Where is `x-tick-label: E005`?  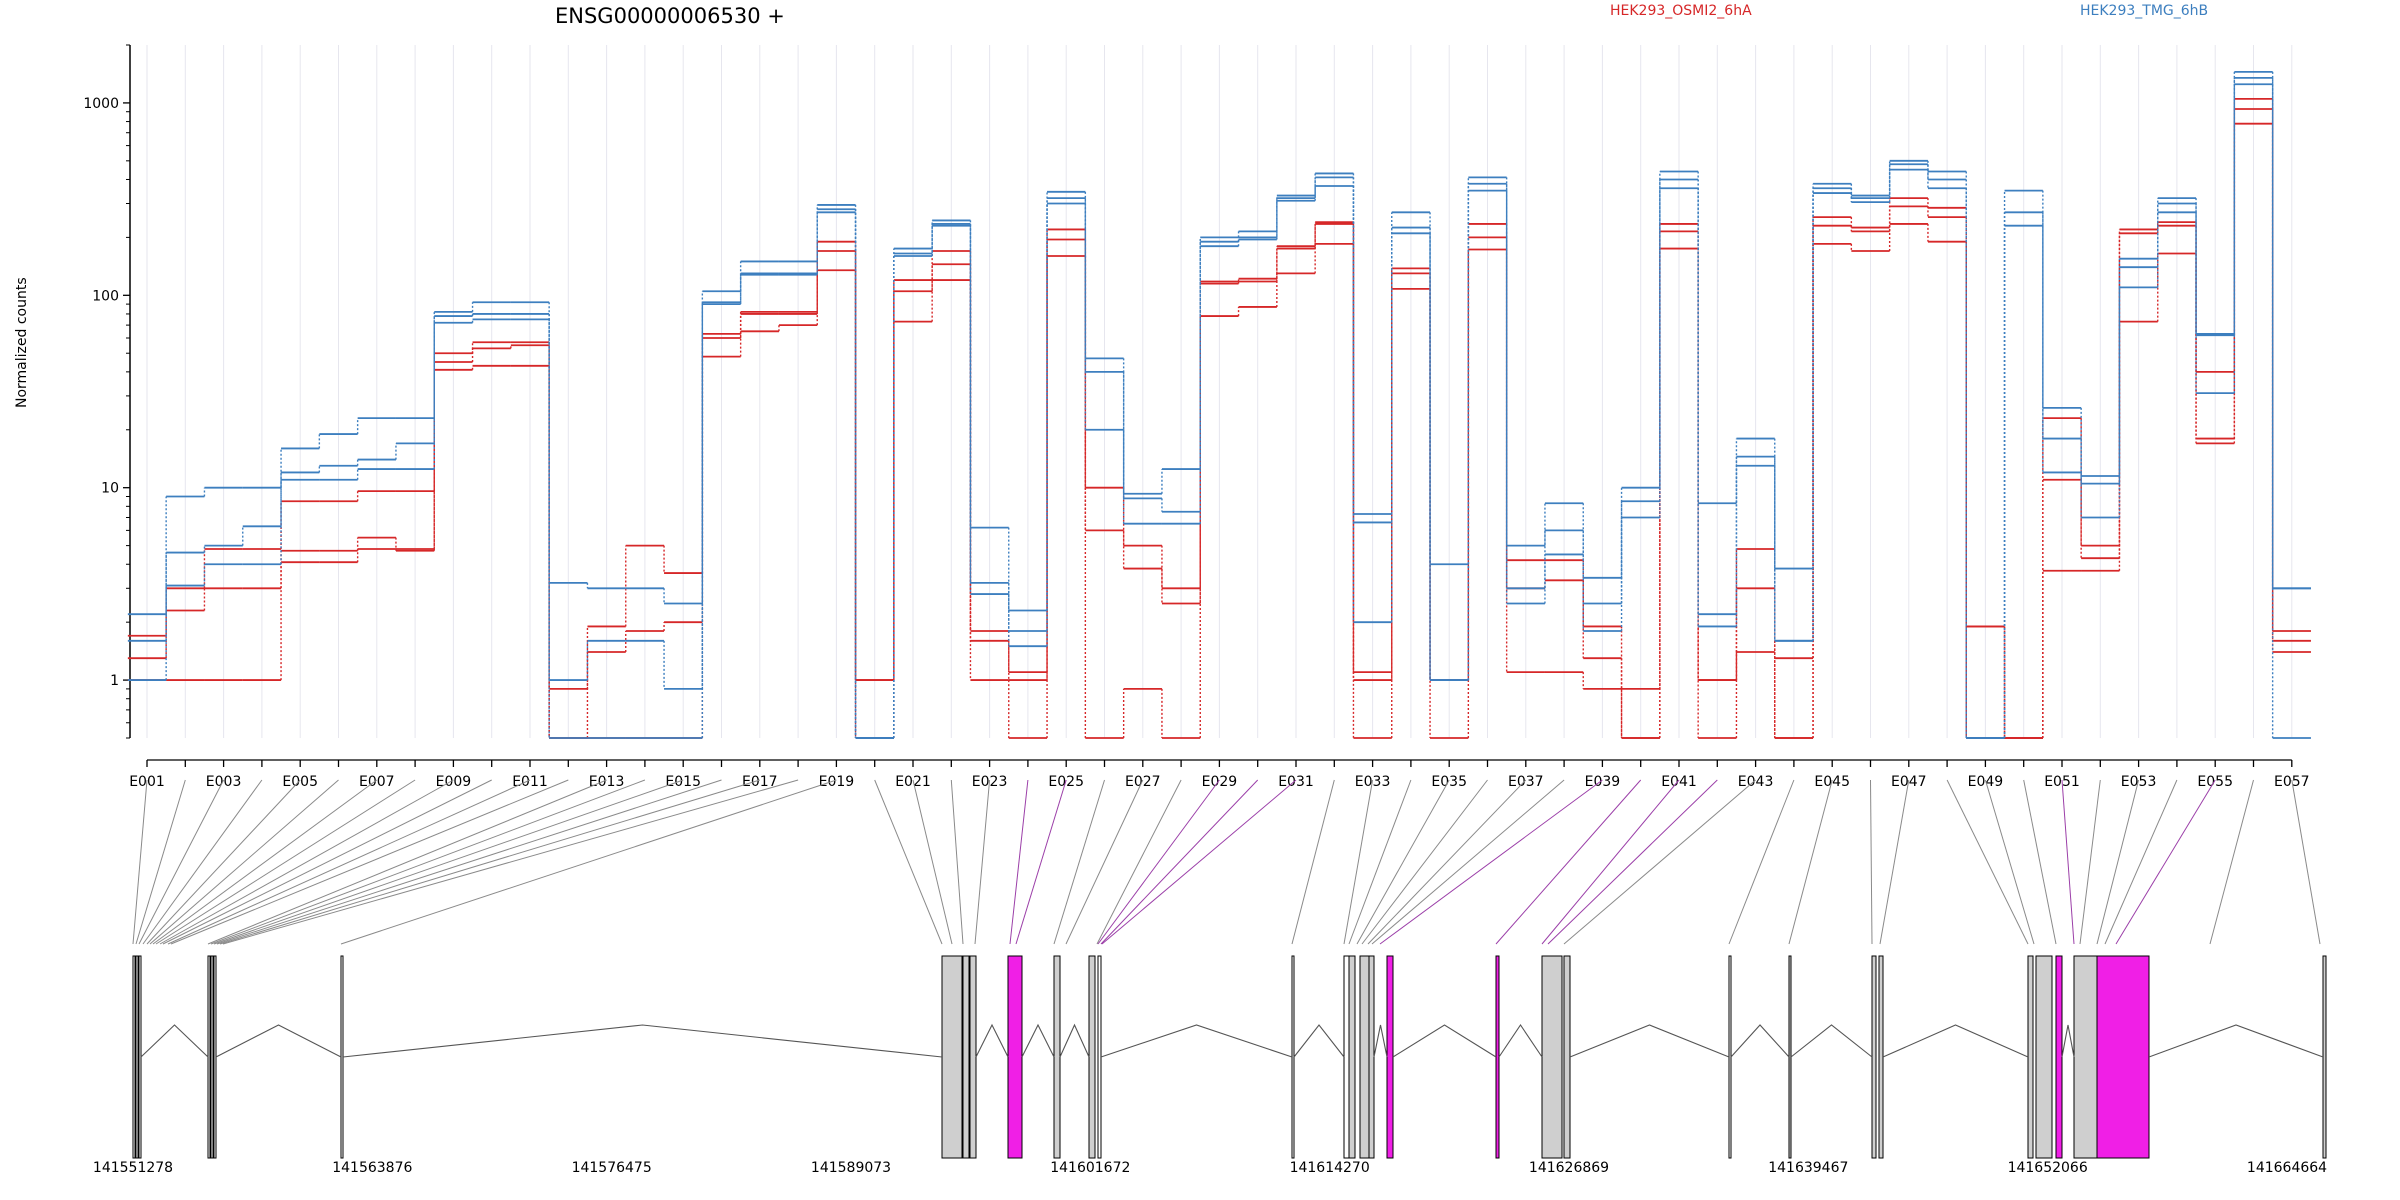
x-tick-label: E005 is located at coordinates (300, 782).